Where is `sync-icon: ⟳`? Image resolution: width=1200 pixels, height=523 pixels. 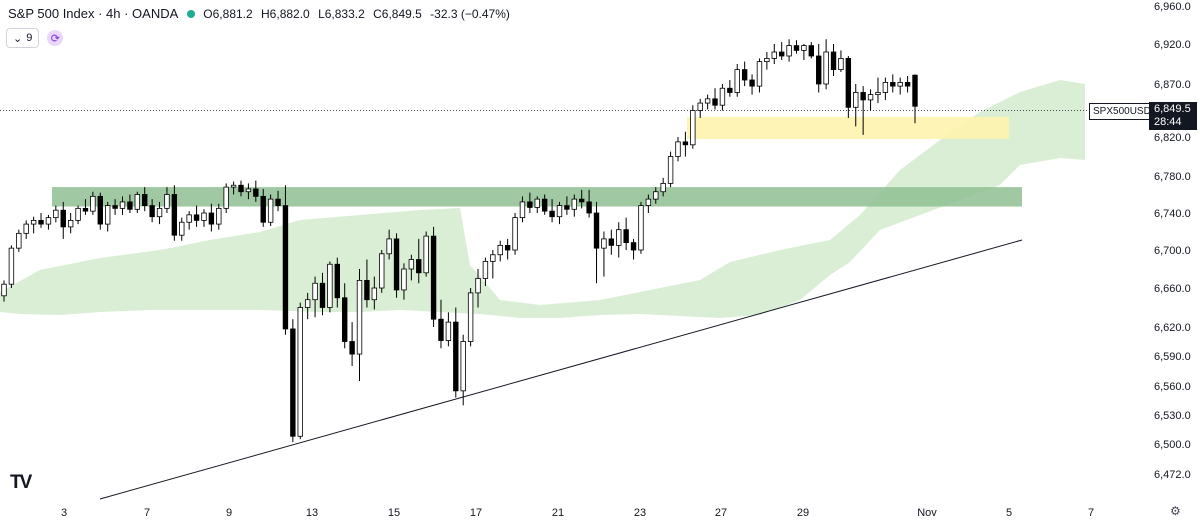
sync-icon: ⟳ is located at coordinates (55, 38).